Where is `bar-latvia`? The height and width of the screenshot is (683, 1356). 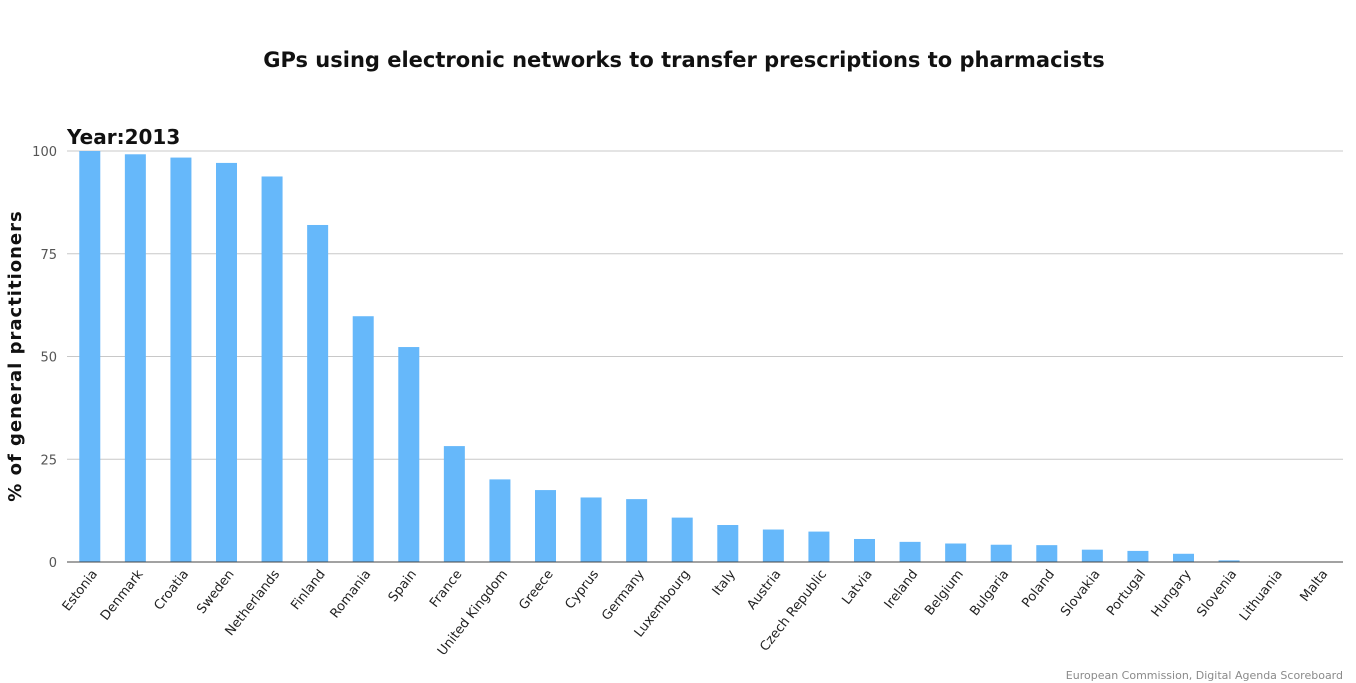
bar-latvia is located at coordinates (864, 550).